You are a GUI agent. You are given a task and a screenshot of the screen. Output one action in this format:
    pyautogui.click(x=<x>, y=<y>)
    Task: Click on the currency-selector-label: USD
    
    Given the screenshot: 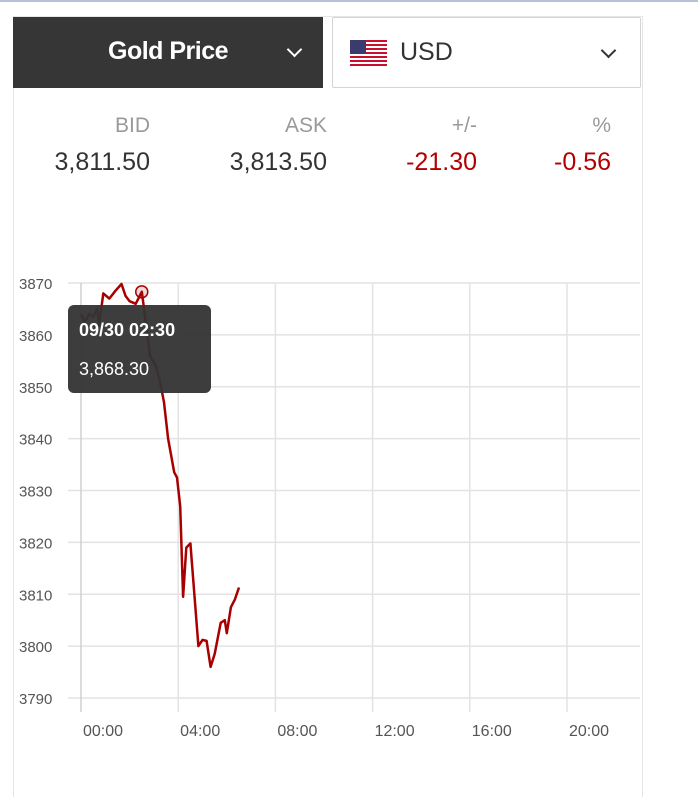 What is the action you would take?
    pyautogui.click(x=426, y=52)
    